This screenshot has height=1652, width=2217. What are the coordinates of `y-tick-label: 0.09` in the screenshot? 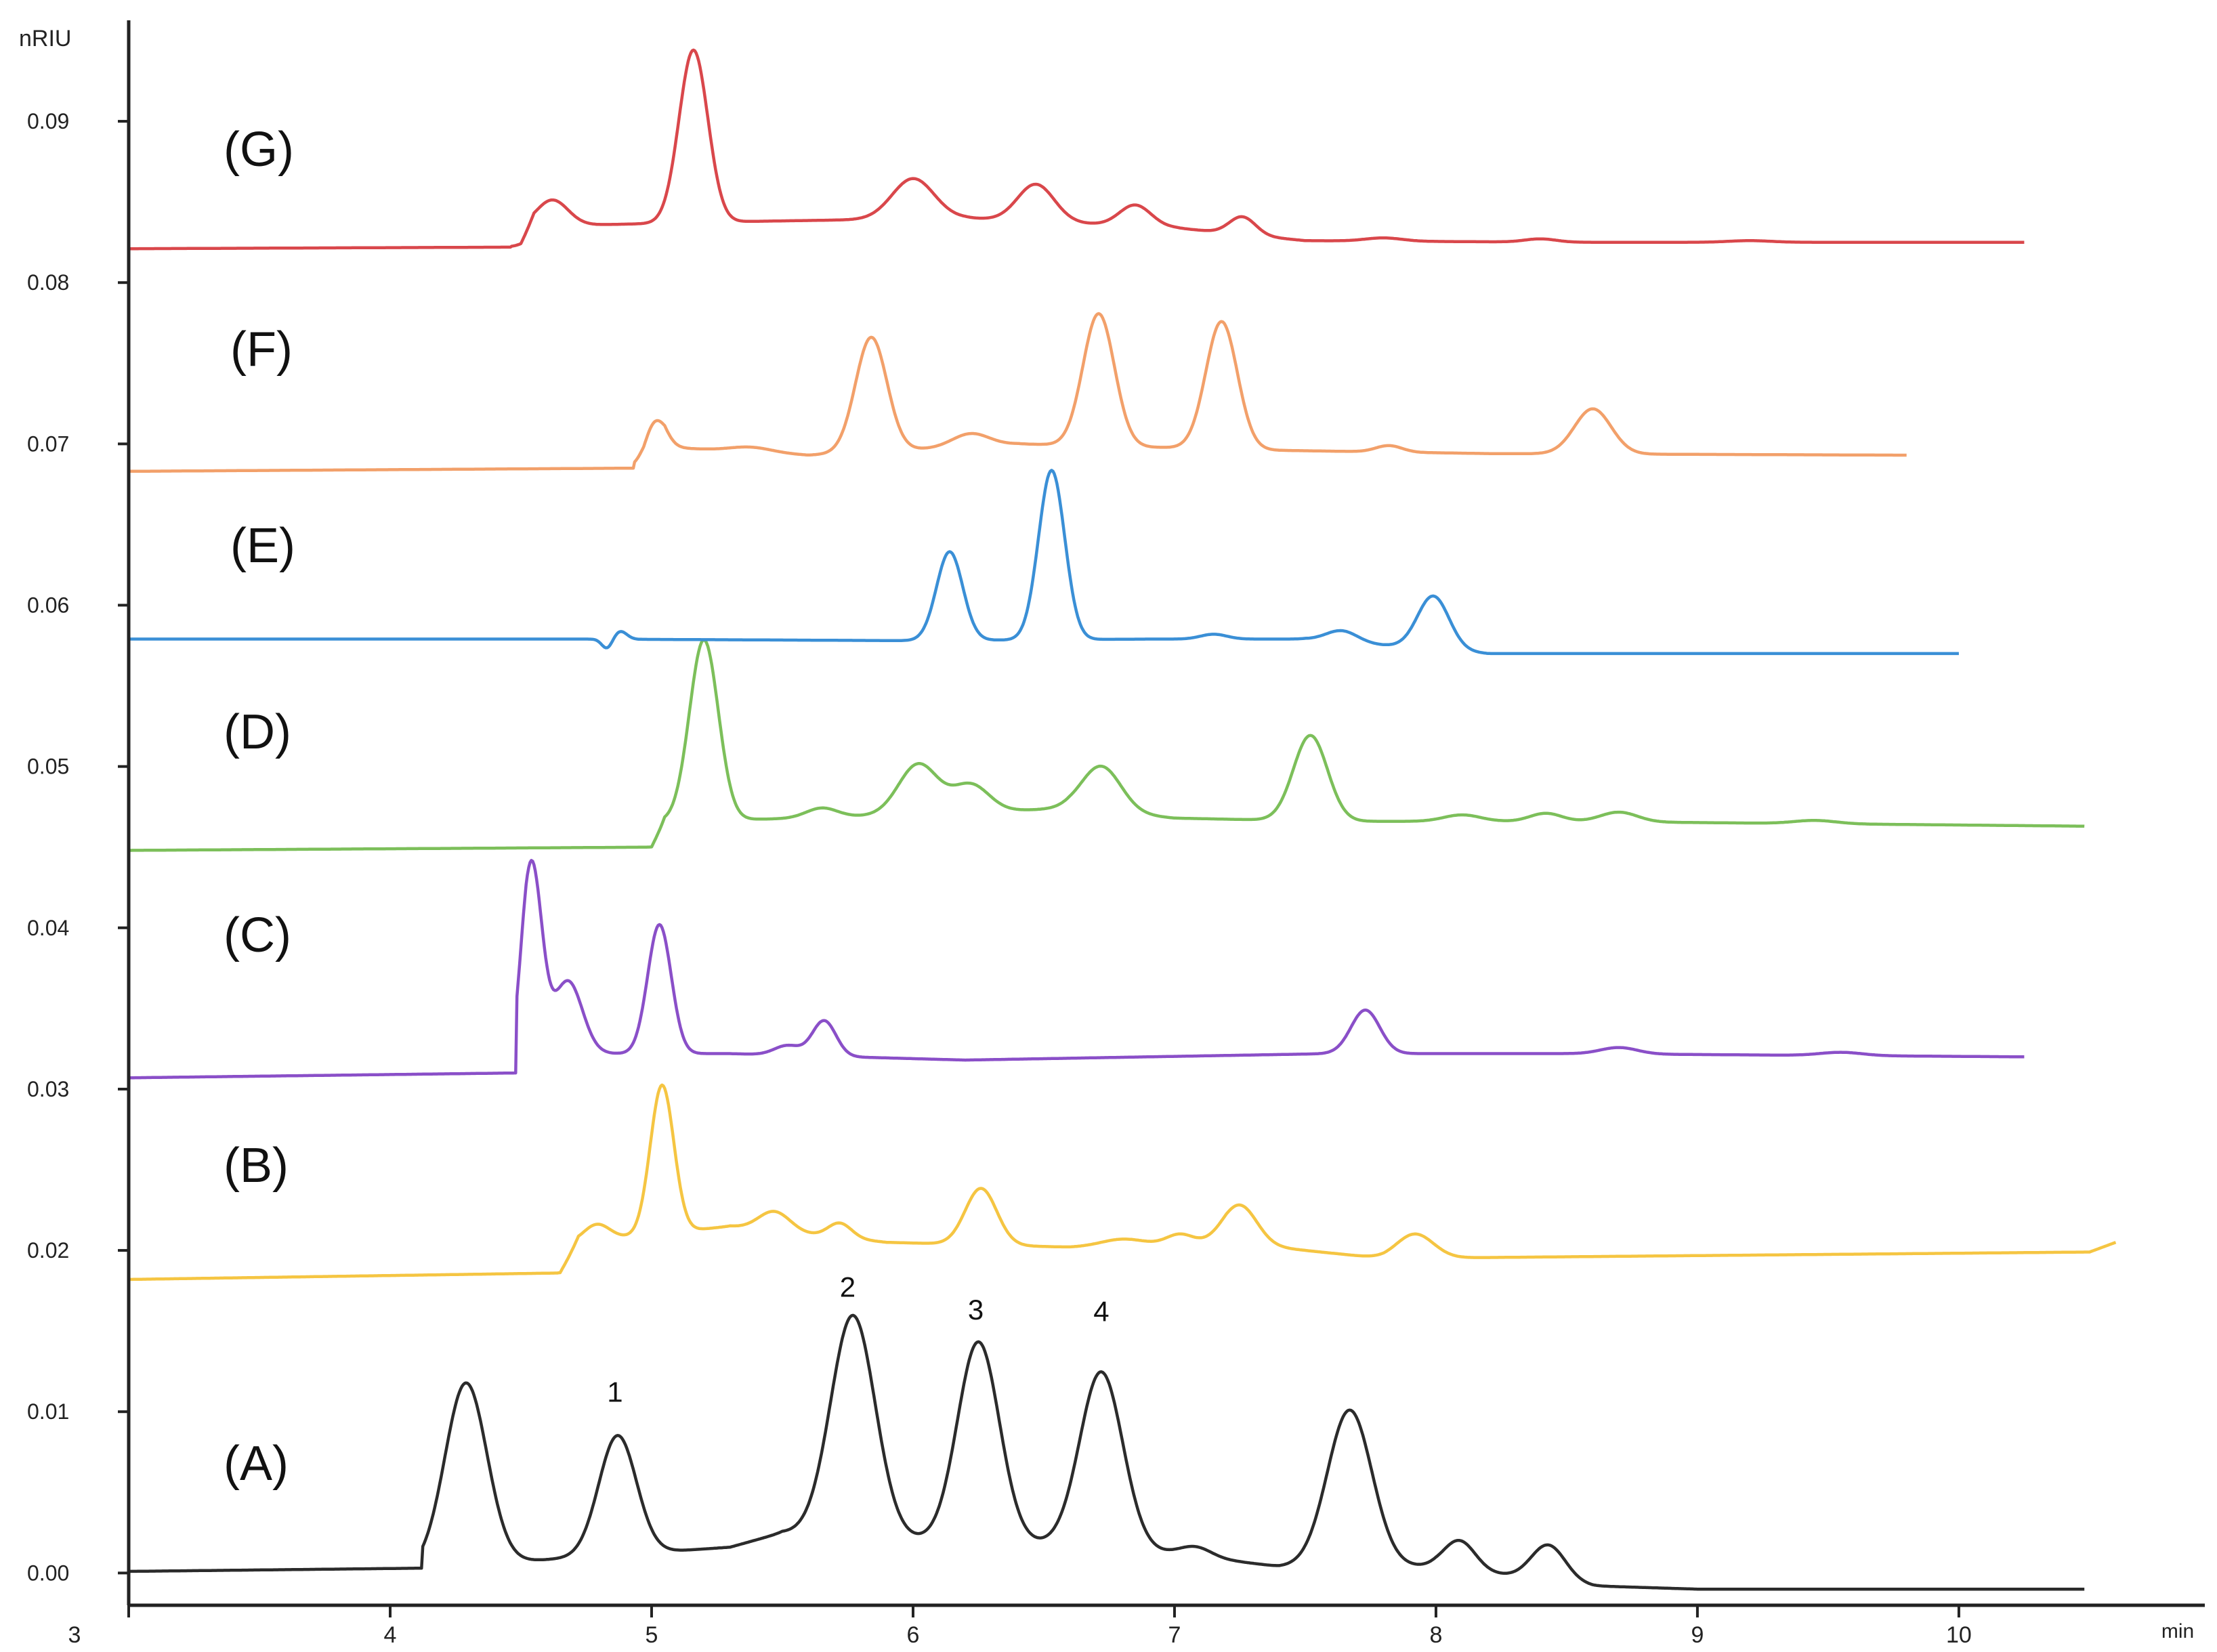 It's located at (48, 121).